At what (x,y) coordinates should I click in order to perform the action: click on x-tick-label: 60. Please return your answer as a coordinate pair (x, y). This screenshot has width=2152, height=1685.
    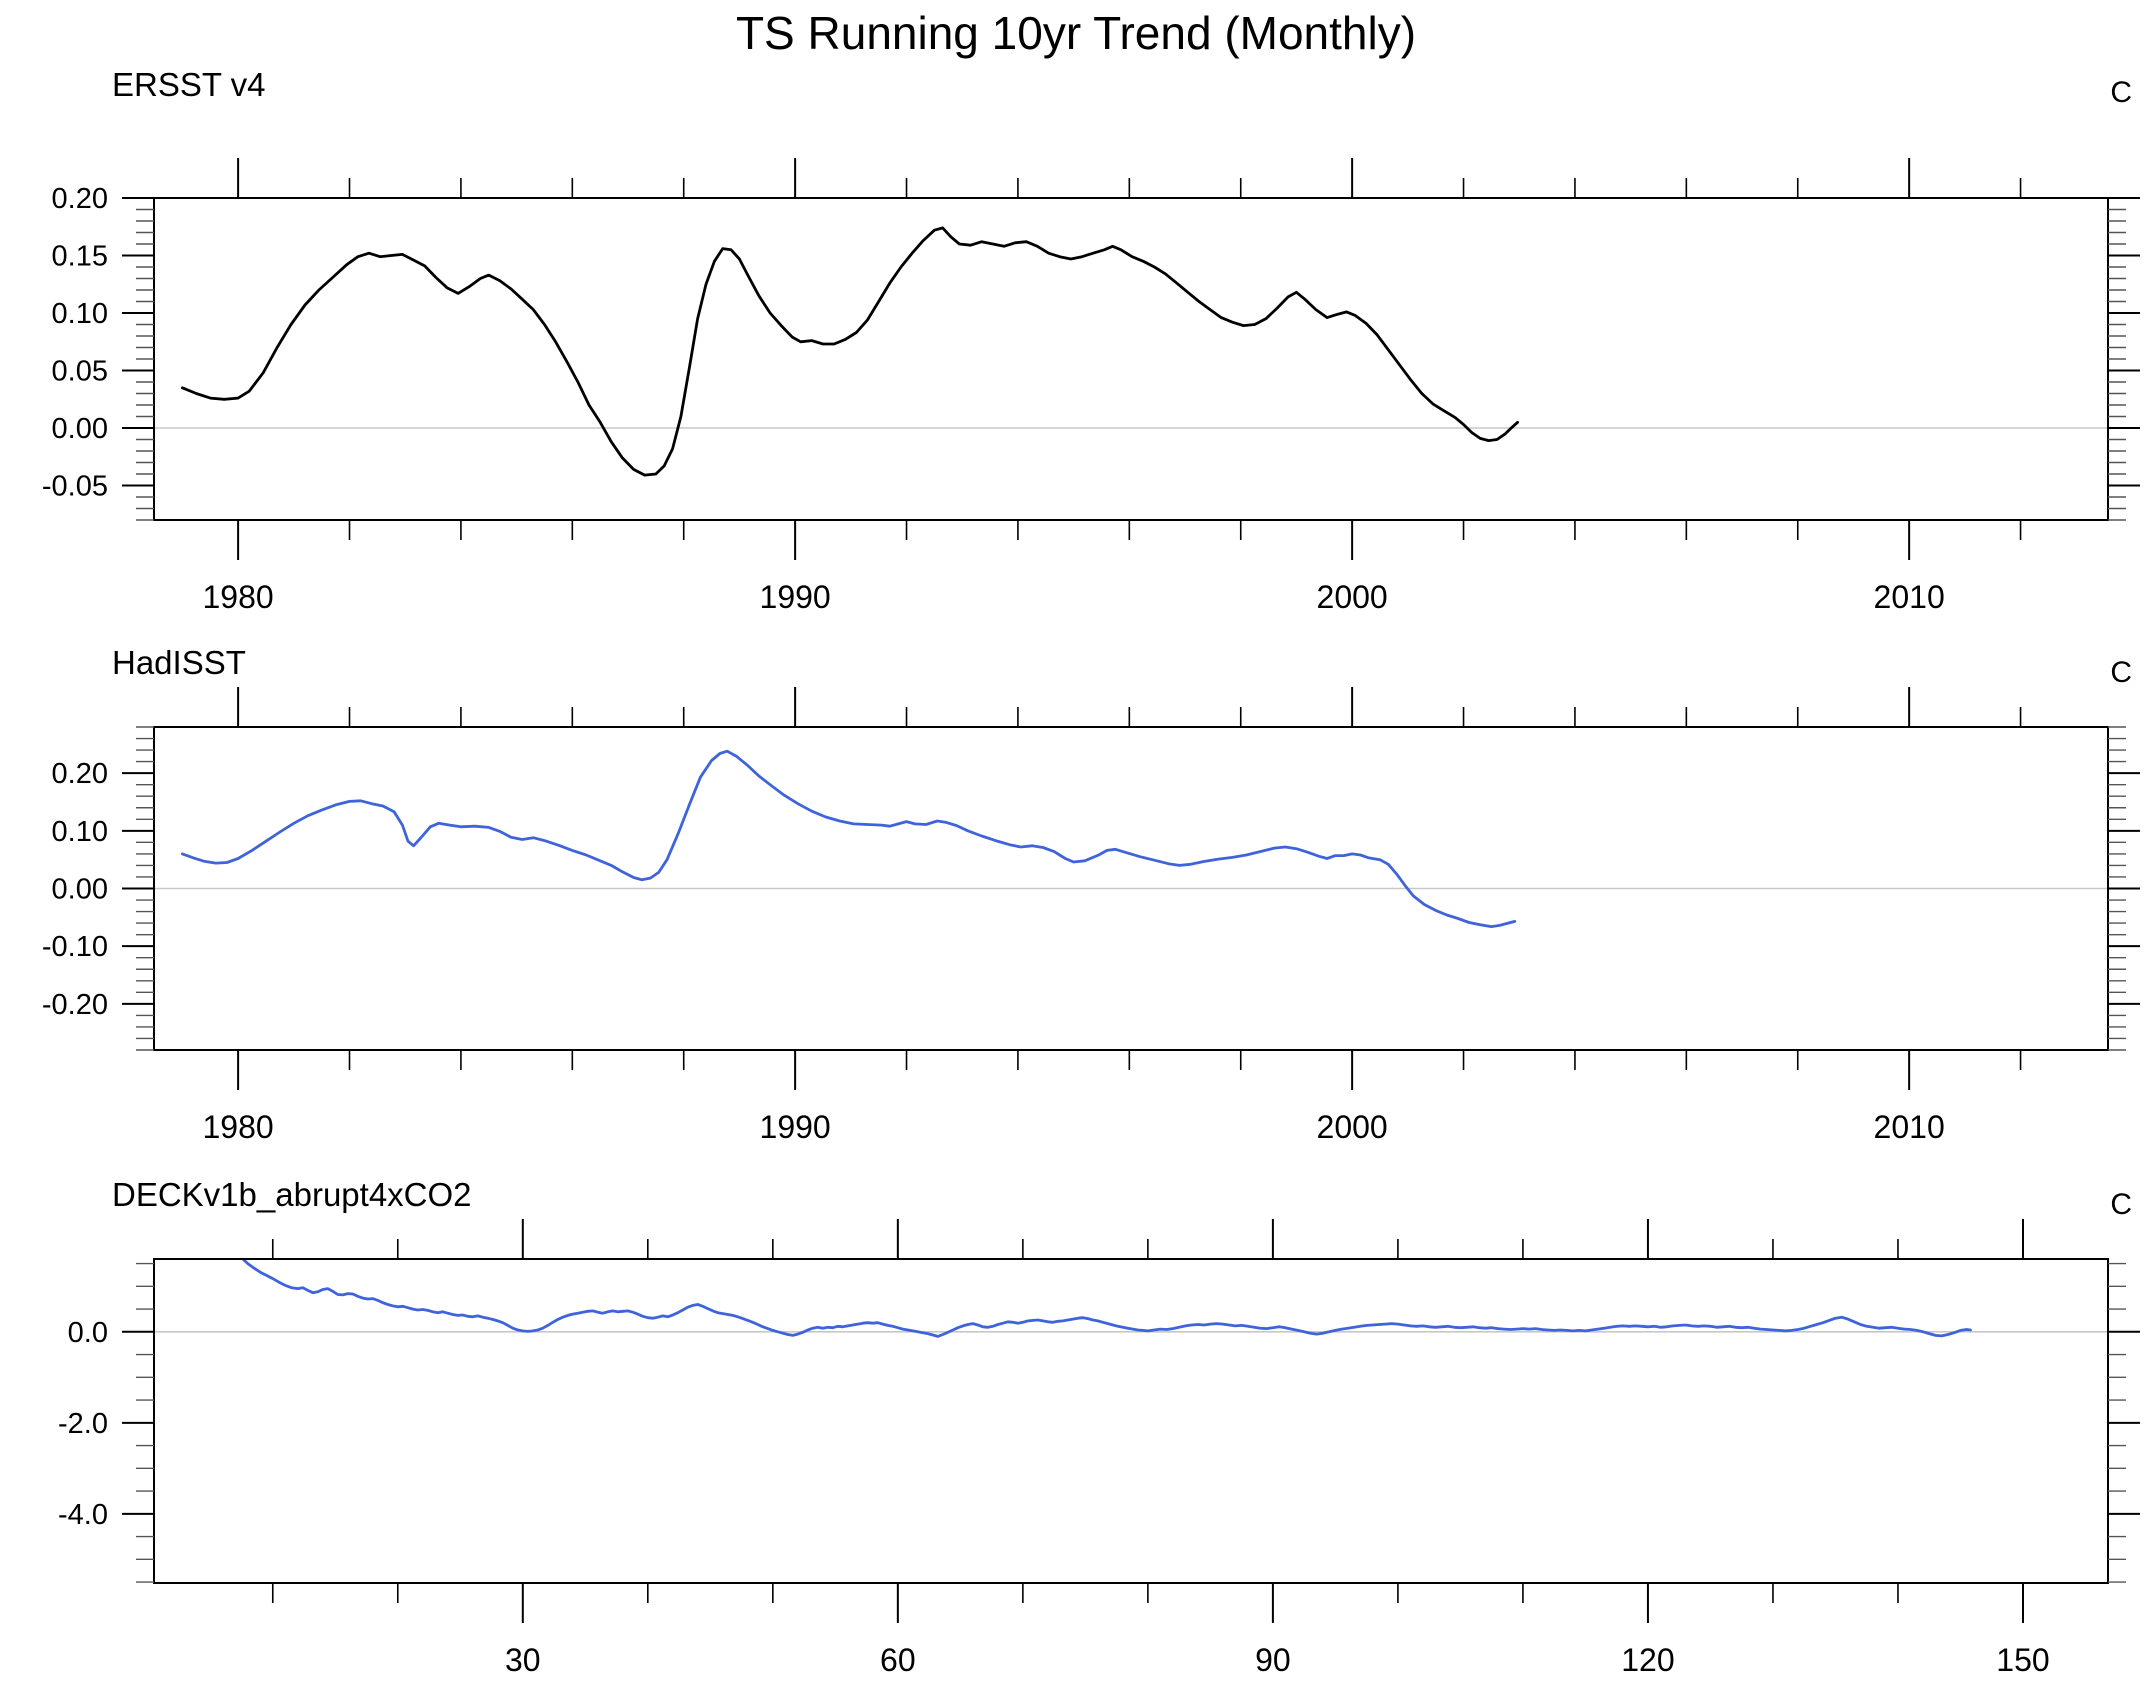
    Looking at the image, I should click on (898, 1660).